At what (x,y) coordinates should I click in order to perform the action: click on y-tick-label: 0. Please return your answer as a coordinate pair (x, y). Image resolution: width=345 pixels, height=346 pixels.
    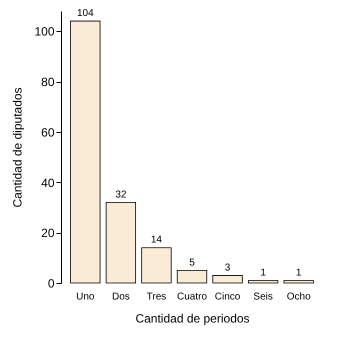
    Looking at the image, I should click on (51, 283).